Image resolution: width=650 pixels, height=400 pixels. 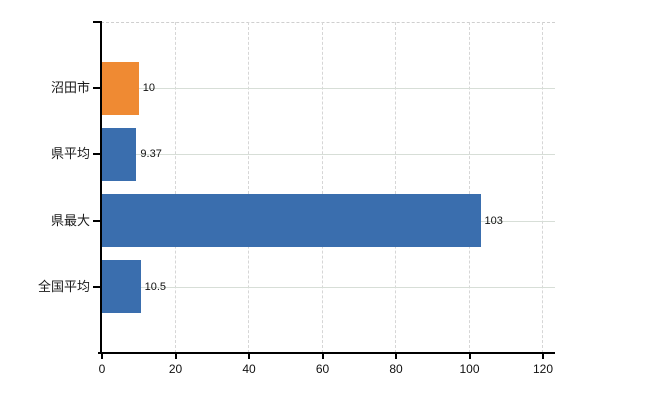 I want to click on x-axis-tick-label: 0, so click(x=102, y=369).